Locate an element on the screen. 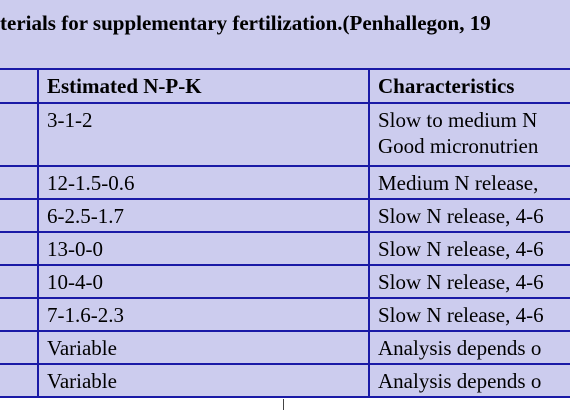  page-divider-mark is located at coordinates (283, 404).